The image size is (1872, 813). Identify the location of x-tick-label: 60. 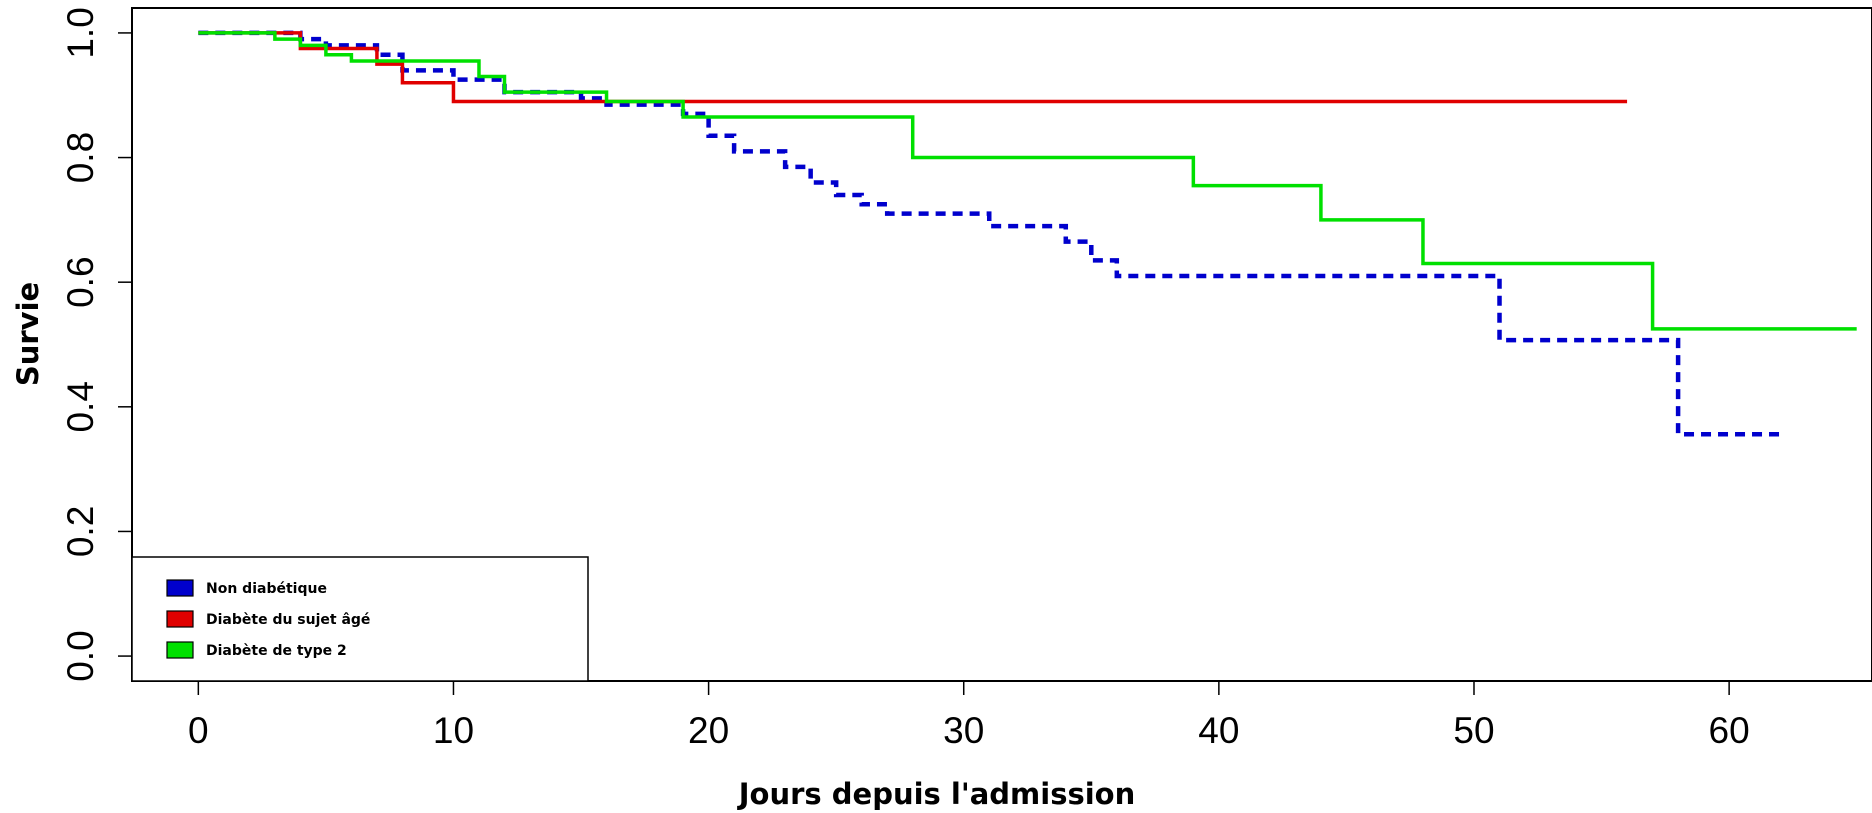
(1729, 730).